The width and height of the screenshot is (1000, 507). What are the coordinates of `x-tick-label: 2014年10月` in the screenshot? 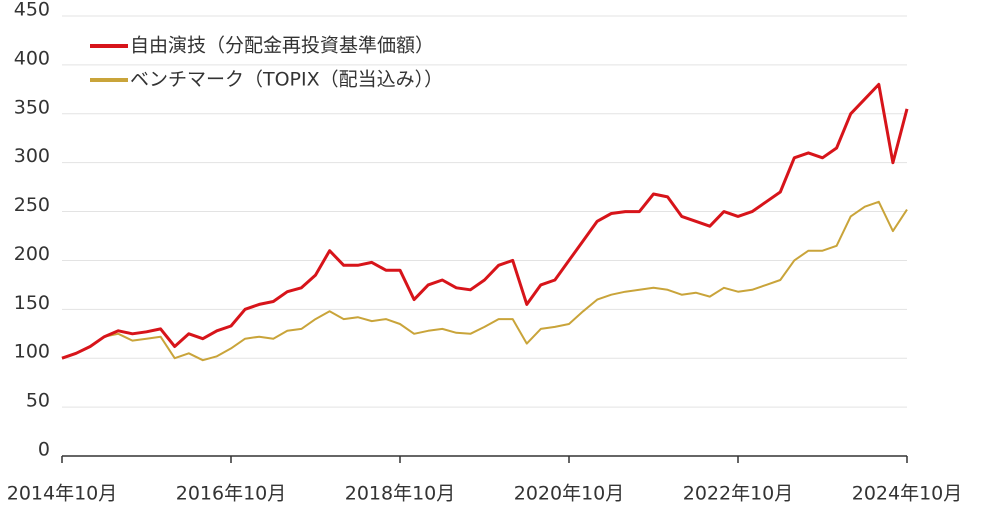 It's located at (62, 494).